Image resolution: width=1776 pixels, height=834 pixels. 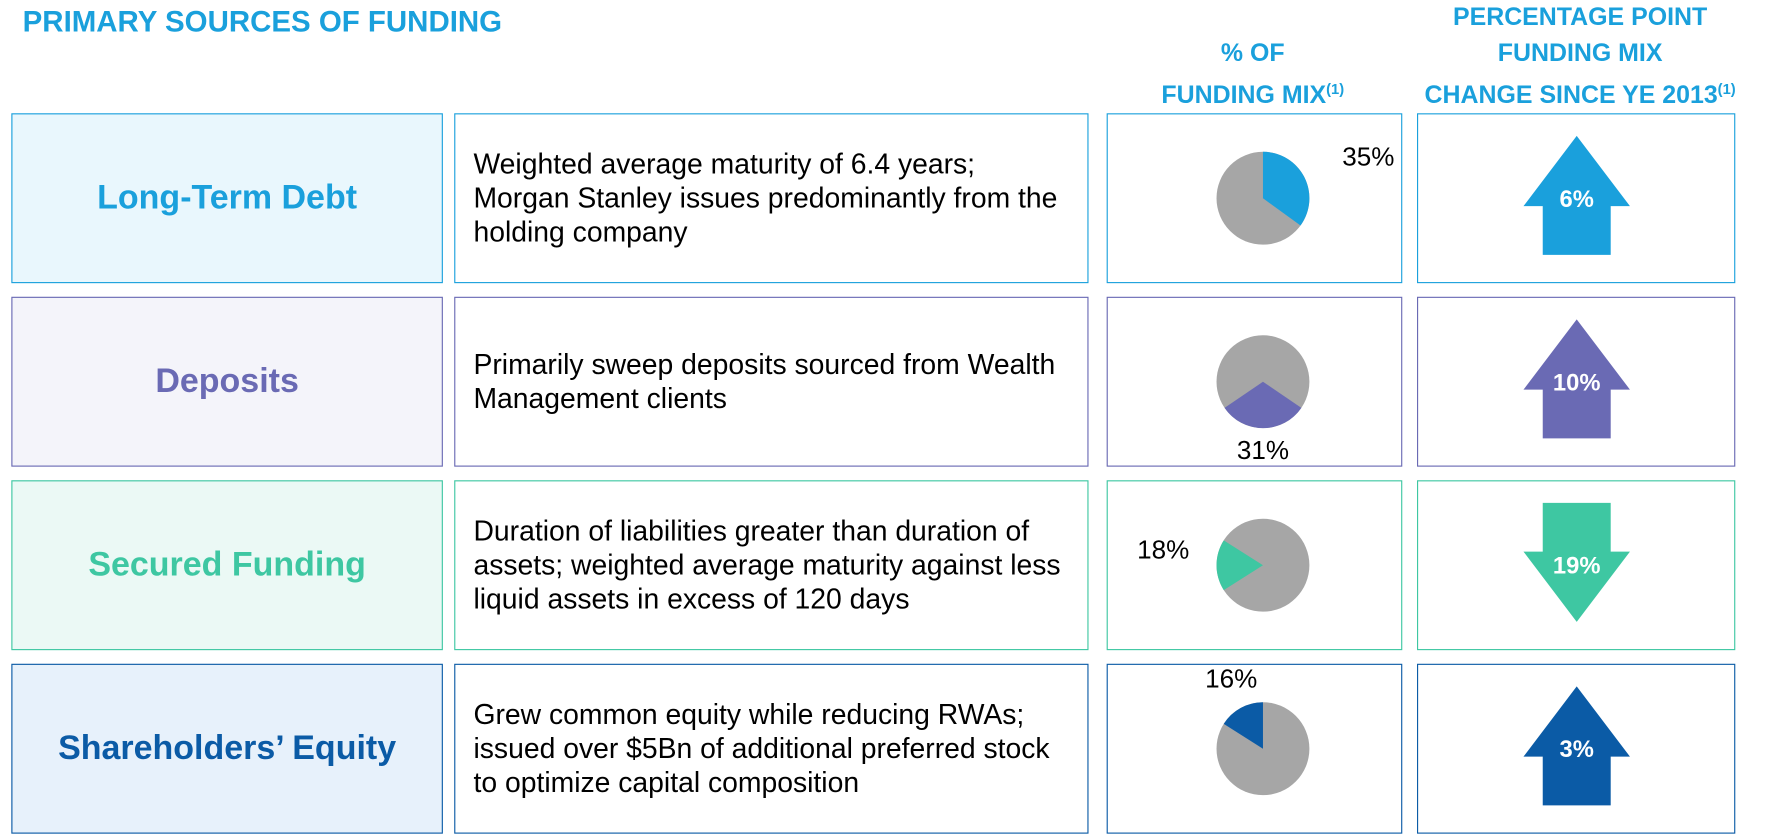 I want to click on header-line: FUNDING MIX, so click(x=1580, y=52).